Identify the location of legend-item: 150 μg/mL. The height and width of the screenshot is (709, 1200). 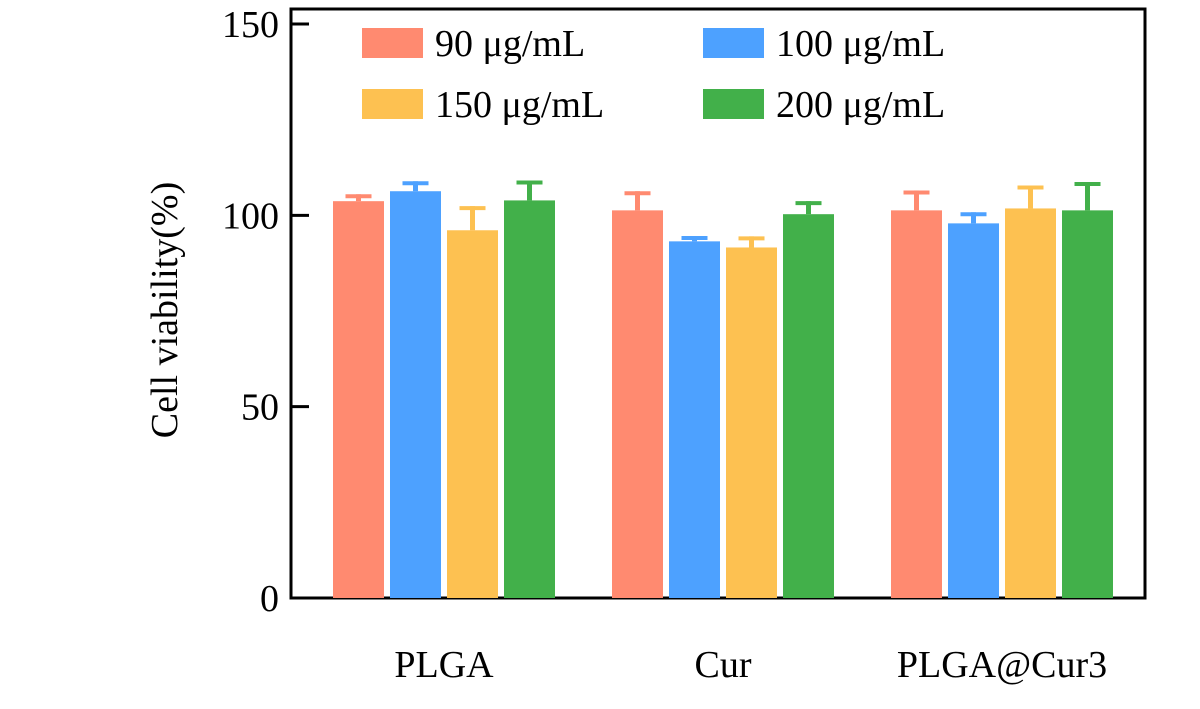
(483, 105).